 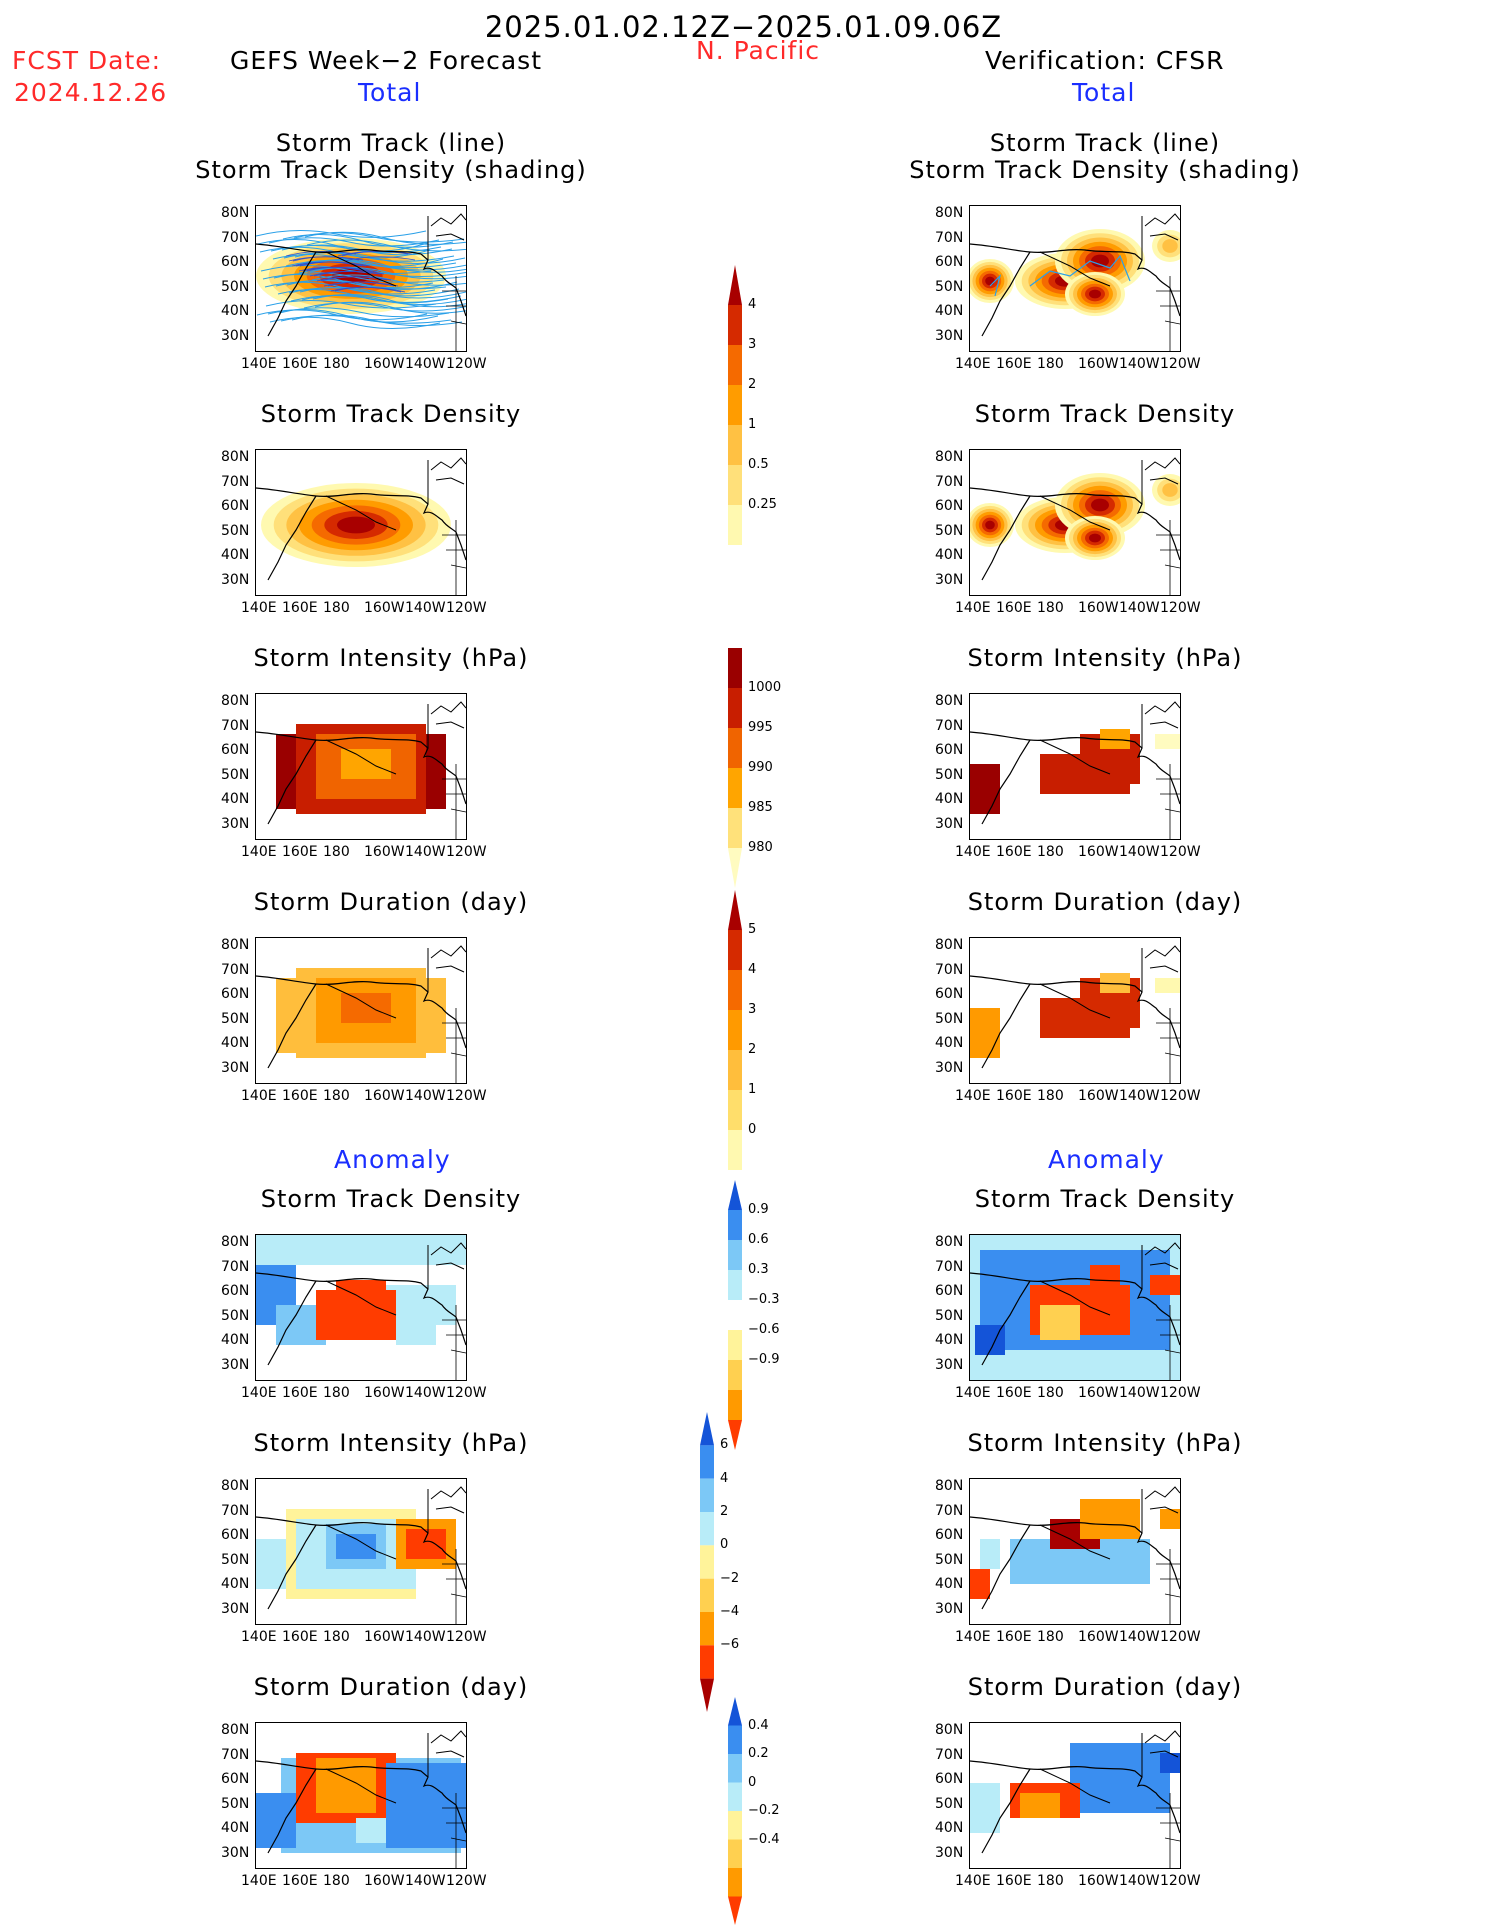 What do you see at coordinates (386, 60) in the screenshot?
I see `left-column-title: GEFS Week−2 Forecast` at bounding box center [386, 60].